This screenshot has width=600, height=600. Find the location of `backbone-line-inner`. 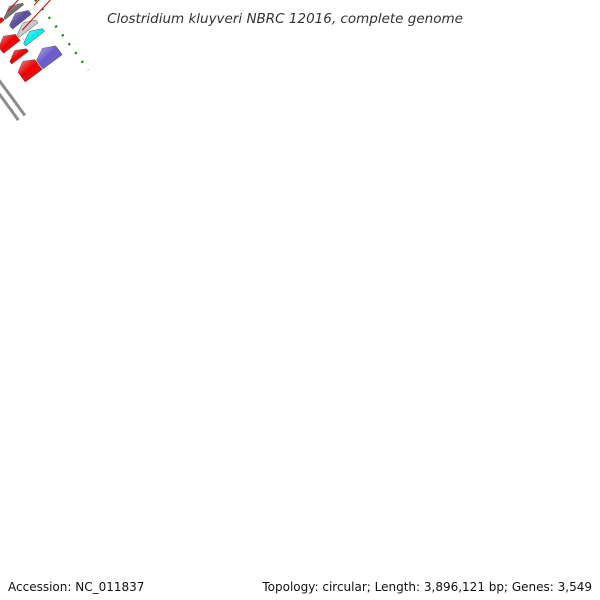

backbone-line-inner is located at coordinates (13, 98).